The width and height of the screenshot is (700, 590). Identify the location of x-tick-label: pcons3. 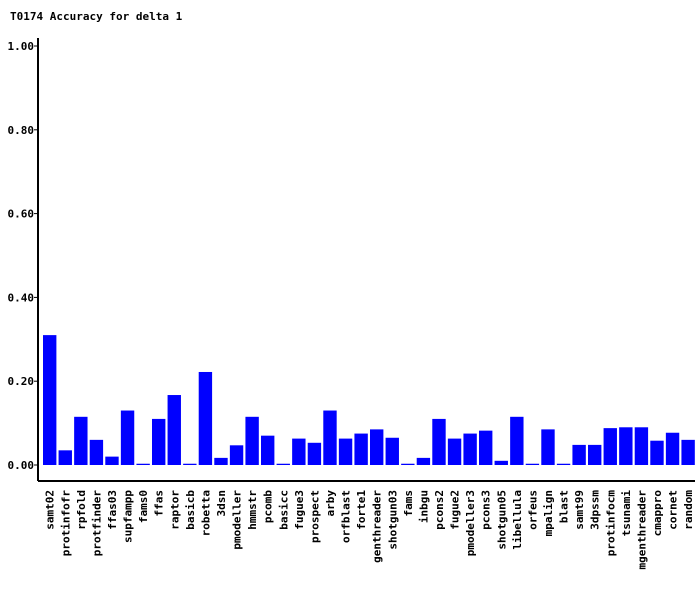
(486, 510).